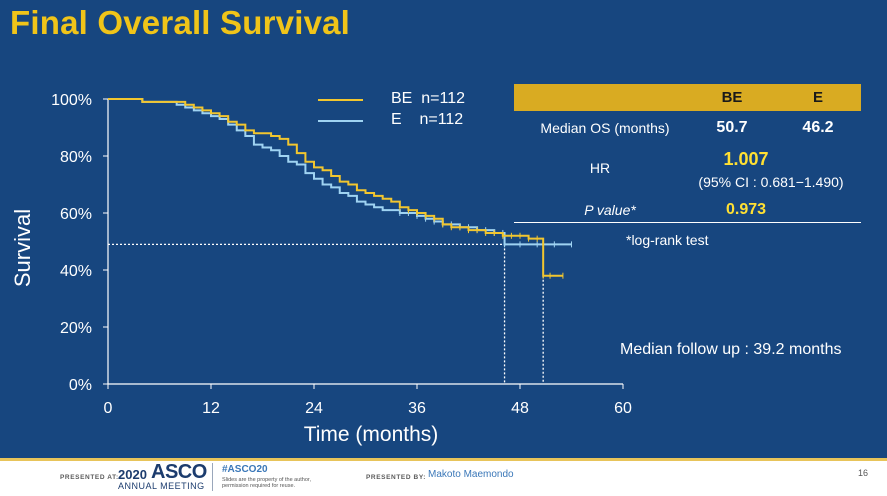 The image size is (887, 496). I want to click on legend-label-e: E n=112, so click(427, 120).